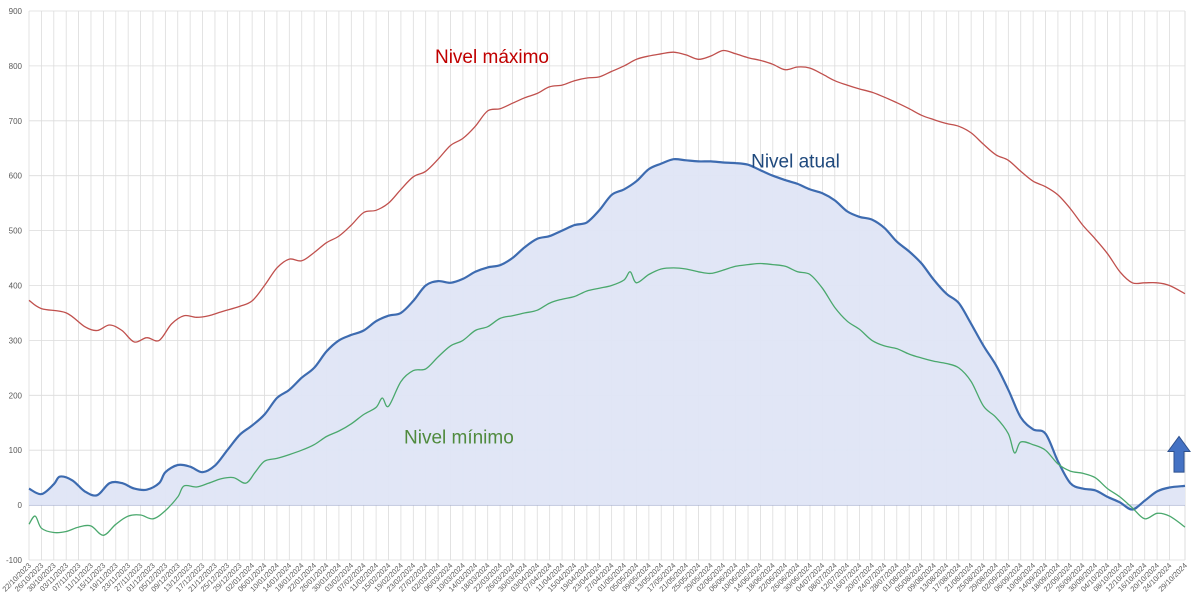 This screenshot has height=608, width=1193. Describe the element at coordinates (14, 560) in the screenshot. I see `y-tick-label: -100` at that location.